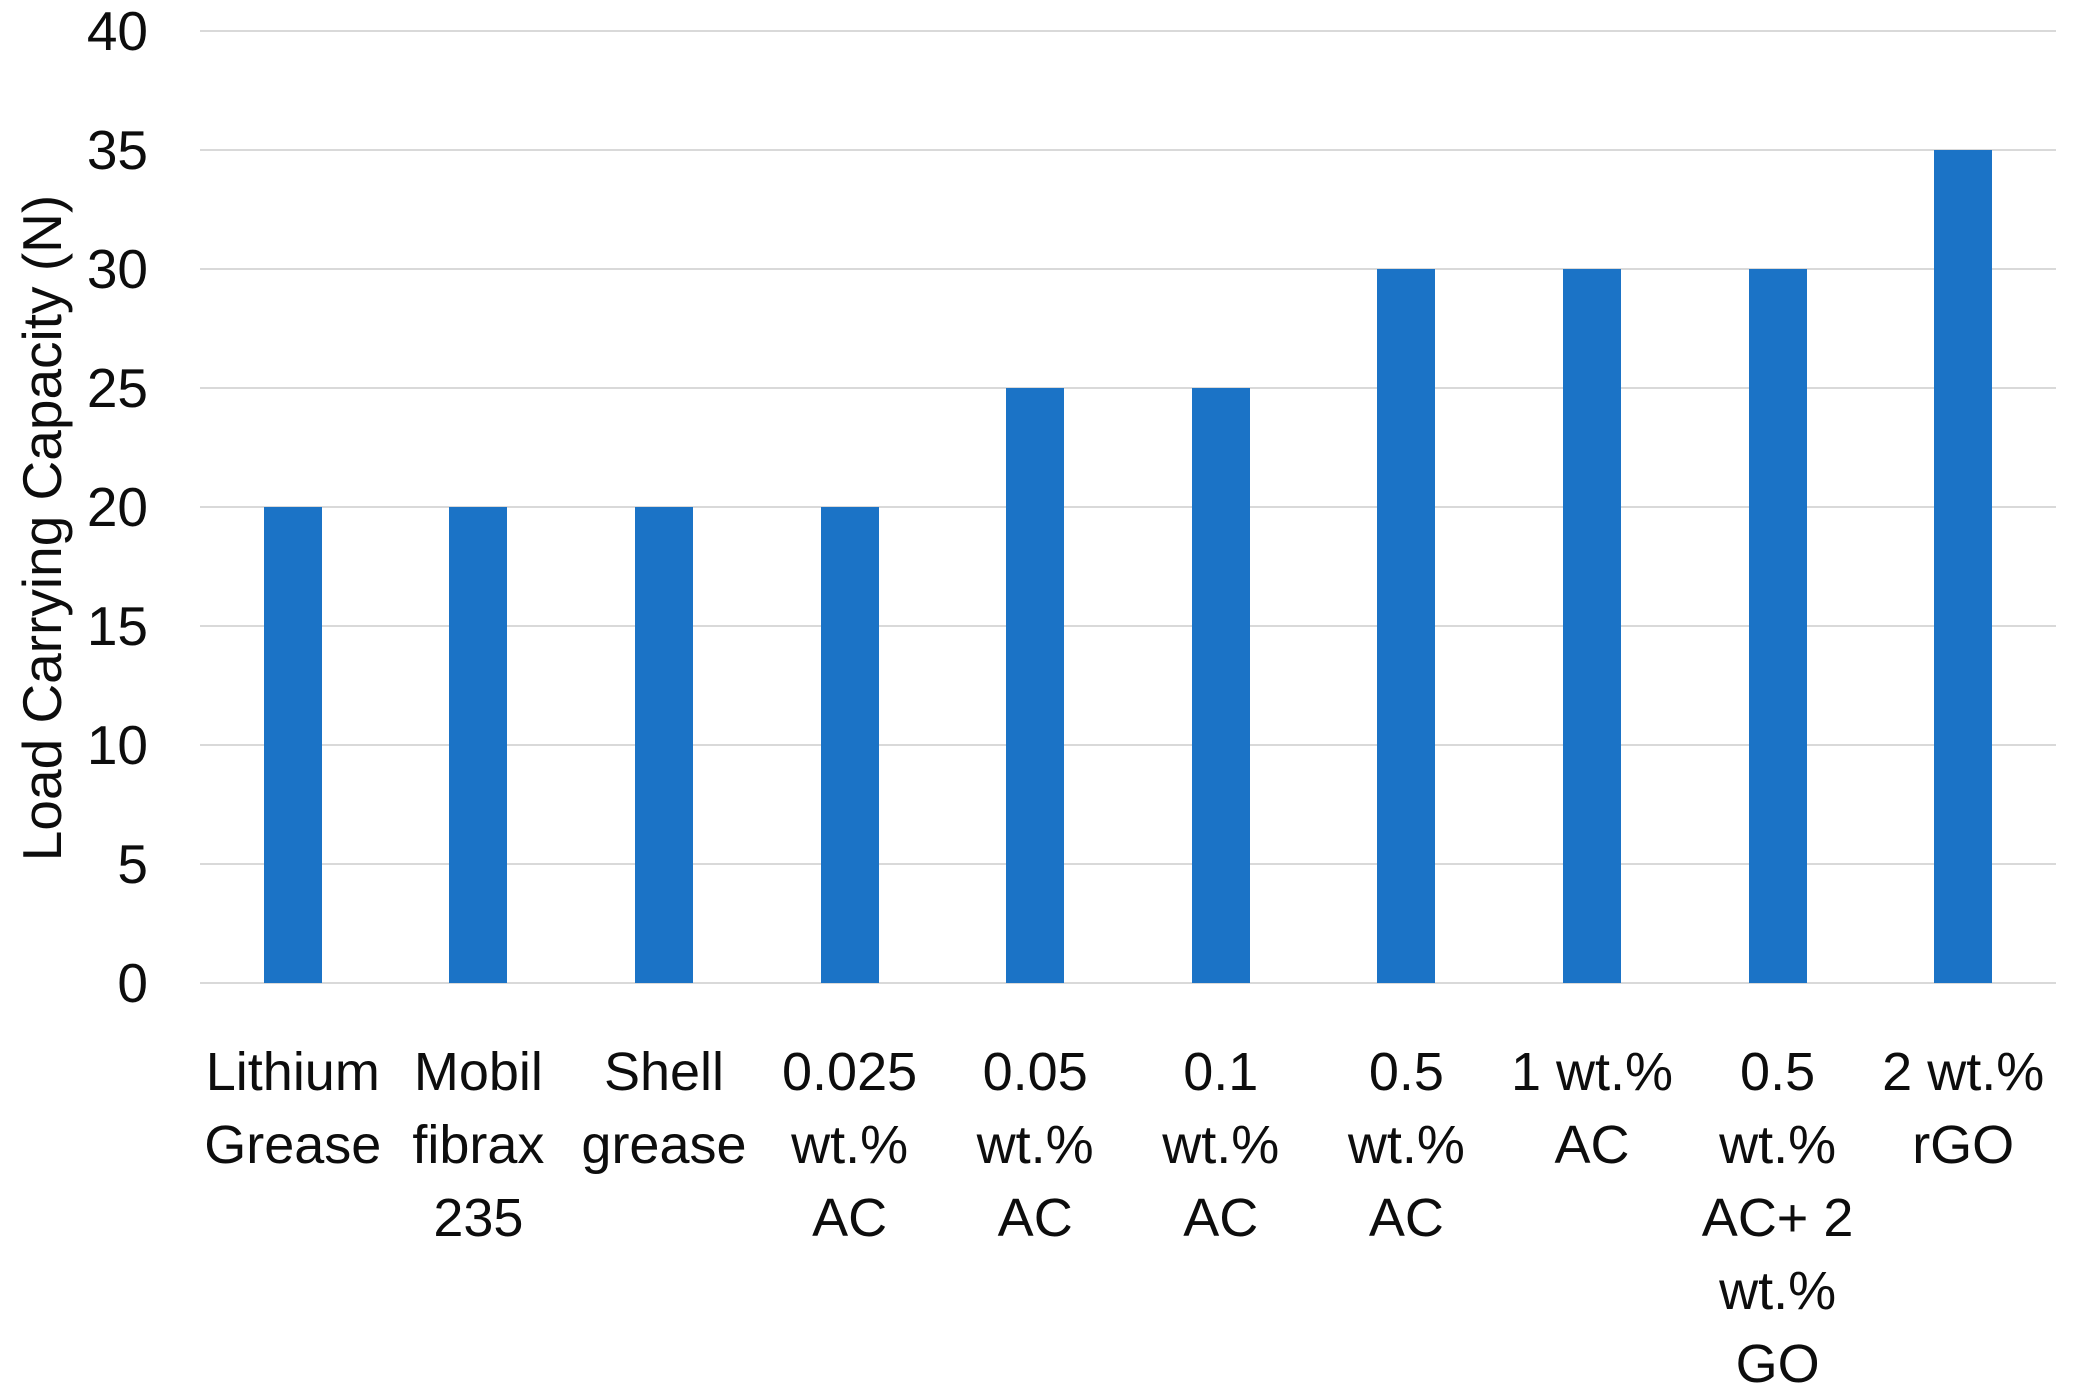 The image size is (2090, 1389). What do you see at coordinates (117, 507) in the screenshot?
I see `y-tick-label: 20` at bounding box center [117, 507].